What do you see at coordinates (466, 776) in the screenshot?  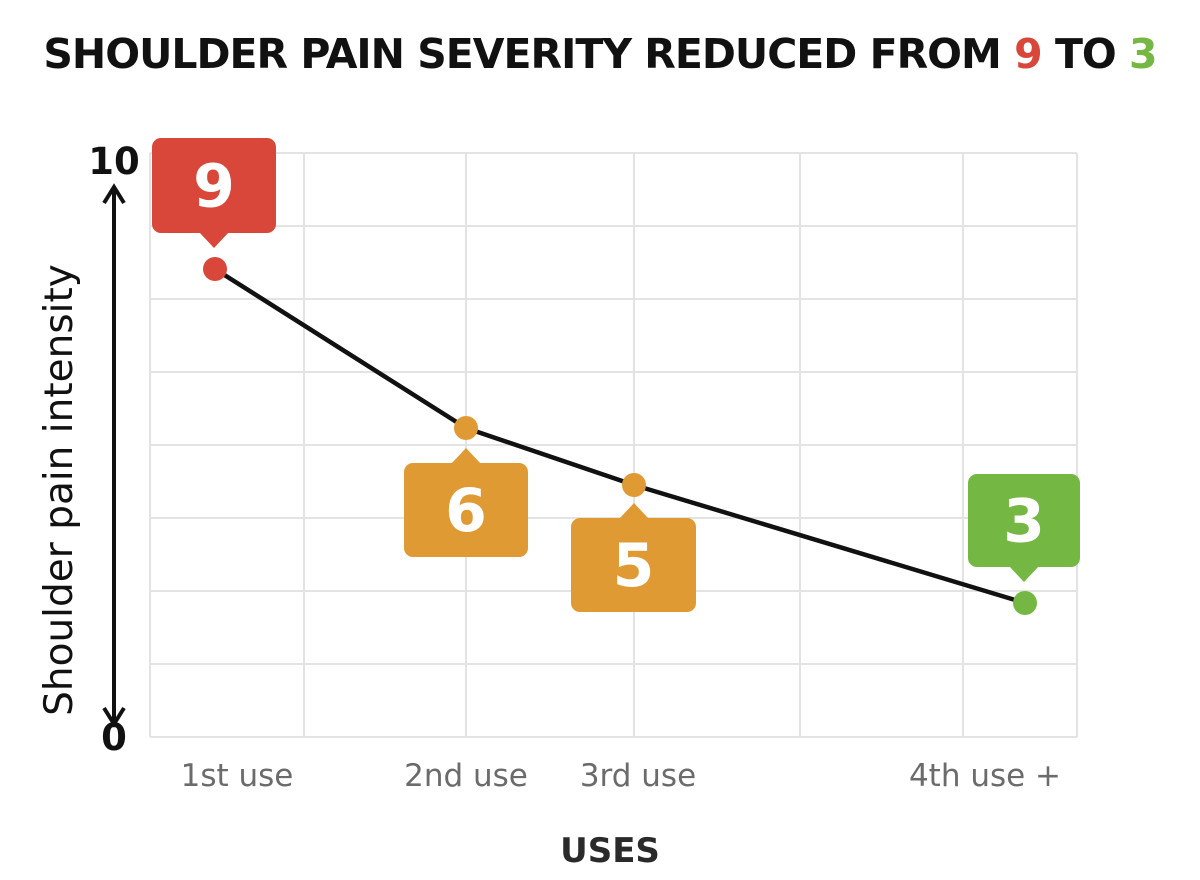 I see `x-tick-label: 2nd use` at bounding box center [466, 776].